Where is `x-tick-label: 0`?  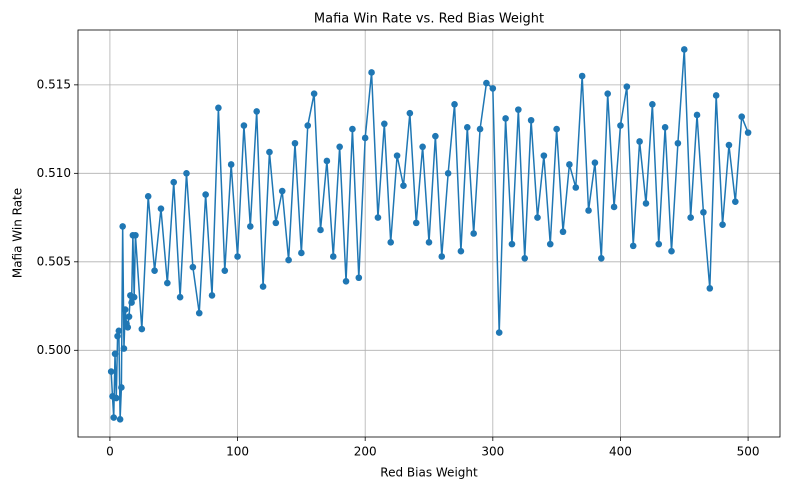 x-tick-label: 0 is located at coordinates (110, 452).